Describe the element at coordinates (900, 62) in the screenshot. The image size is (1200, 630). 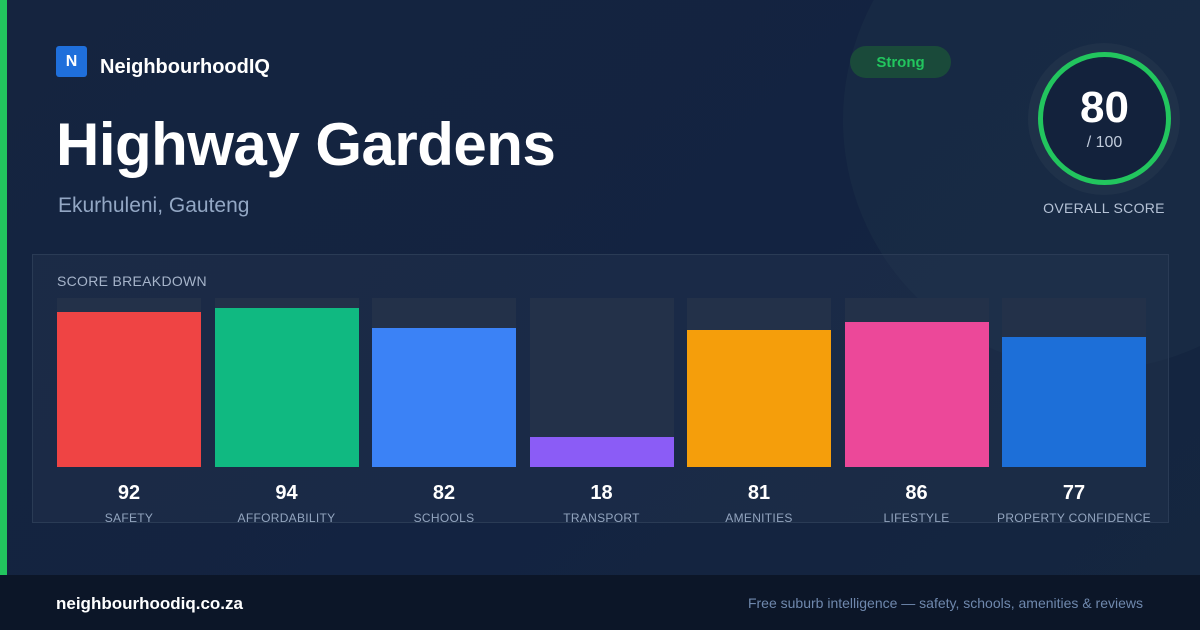
I see `status-badge: Strong` at that location.